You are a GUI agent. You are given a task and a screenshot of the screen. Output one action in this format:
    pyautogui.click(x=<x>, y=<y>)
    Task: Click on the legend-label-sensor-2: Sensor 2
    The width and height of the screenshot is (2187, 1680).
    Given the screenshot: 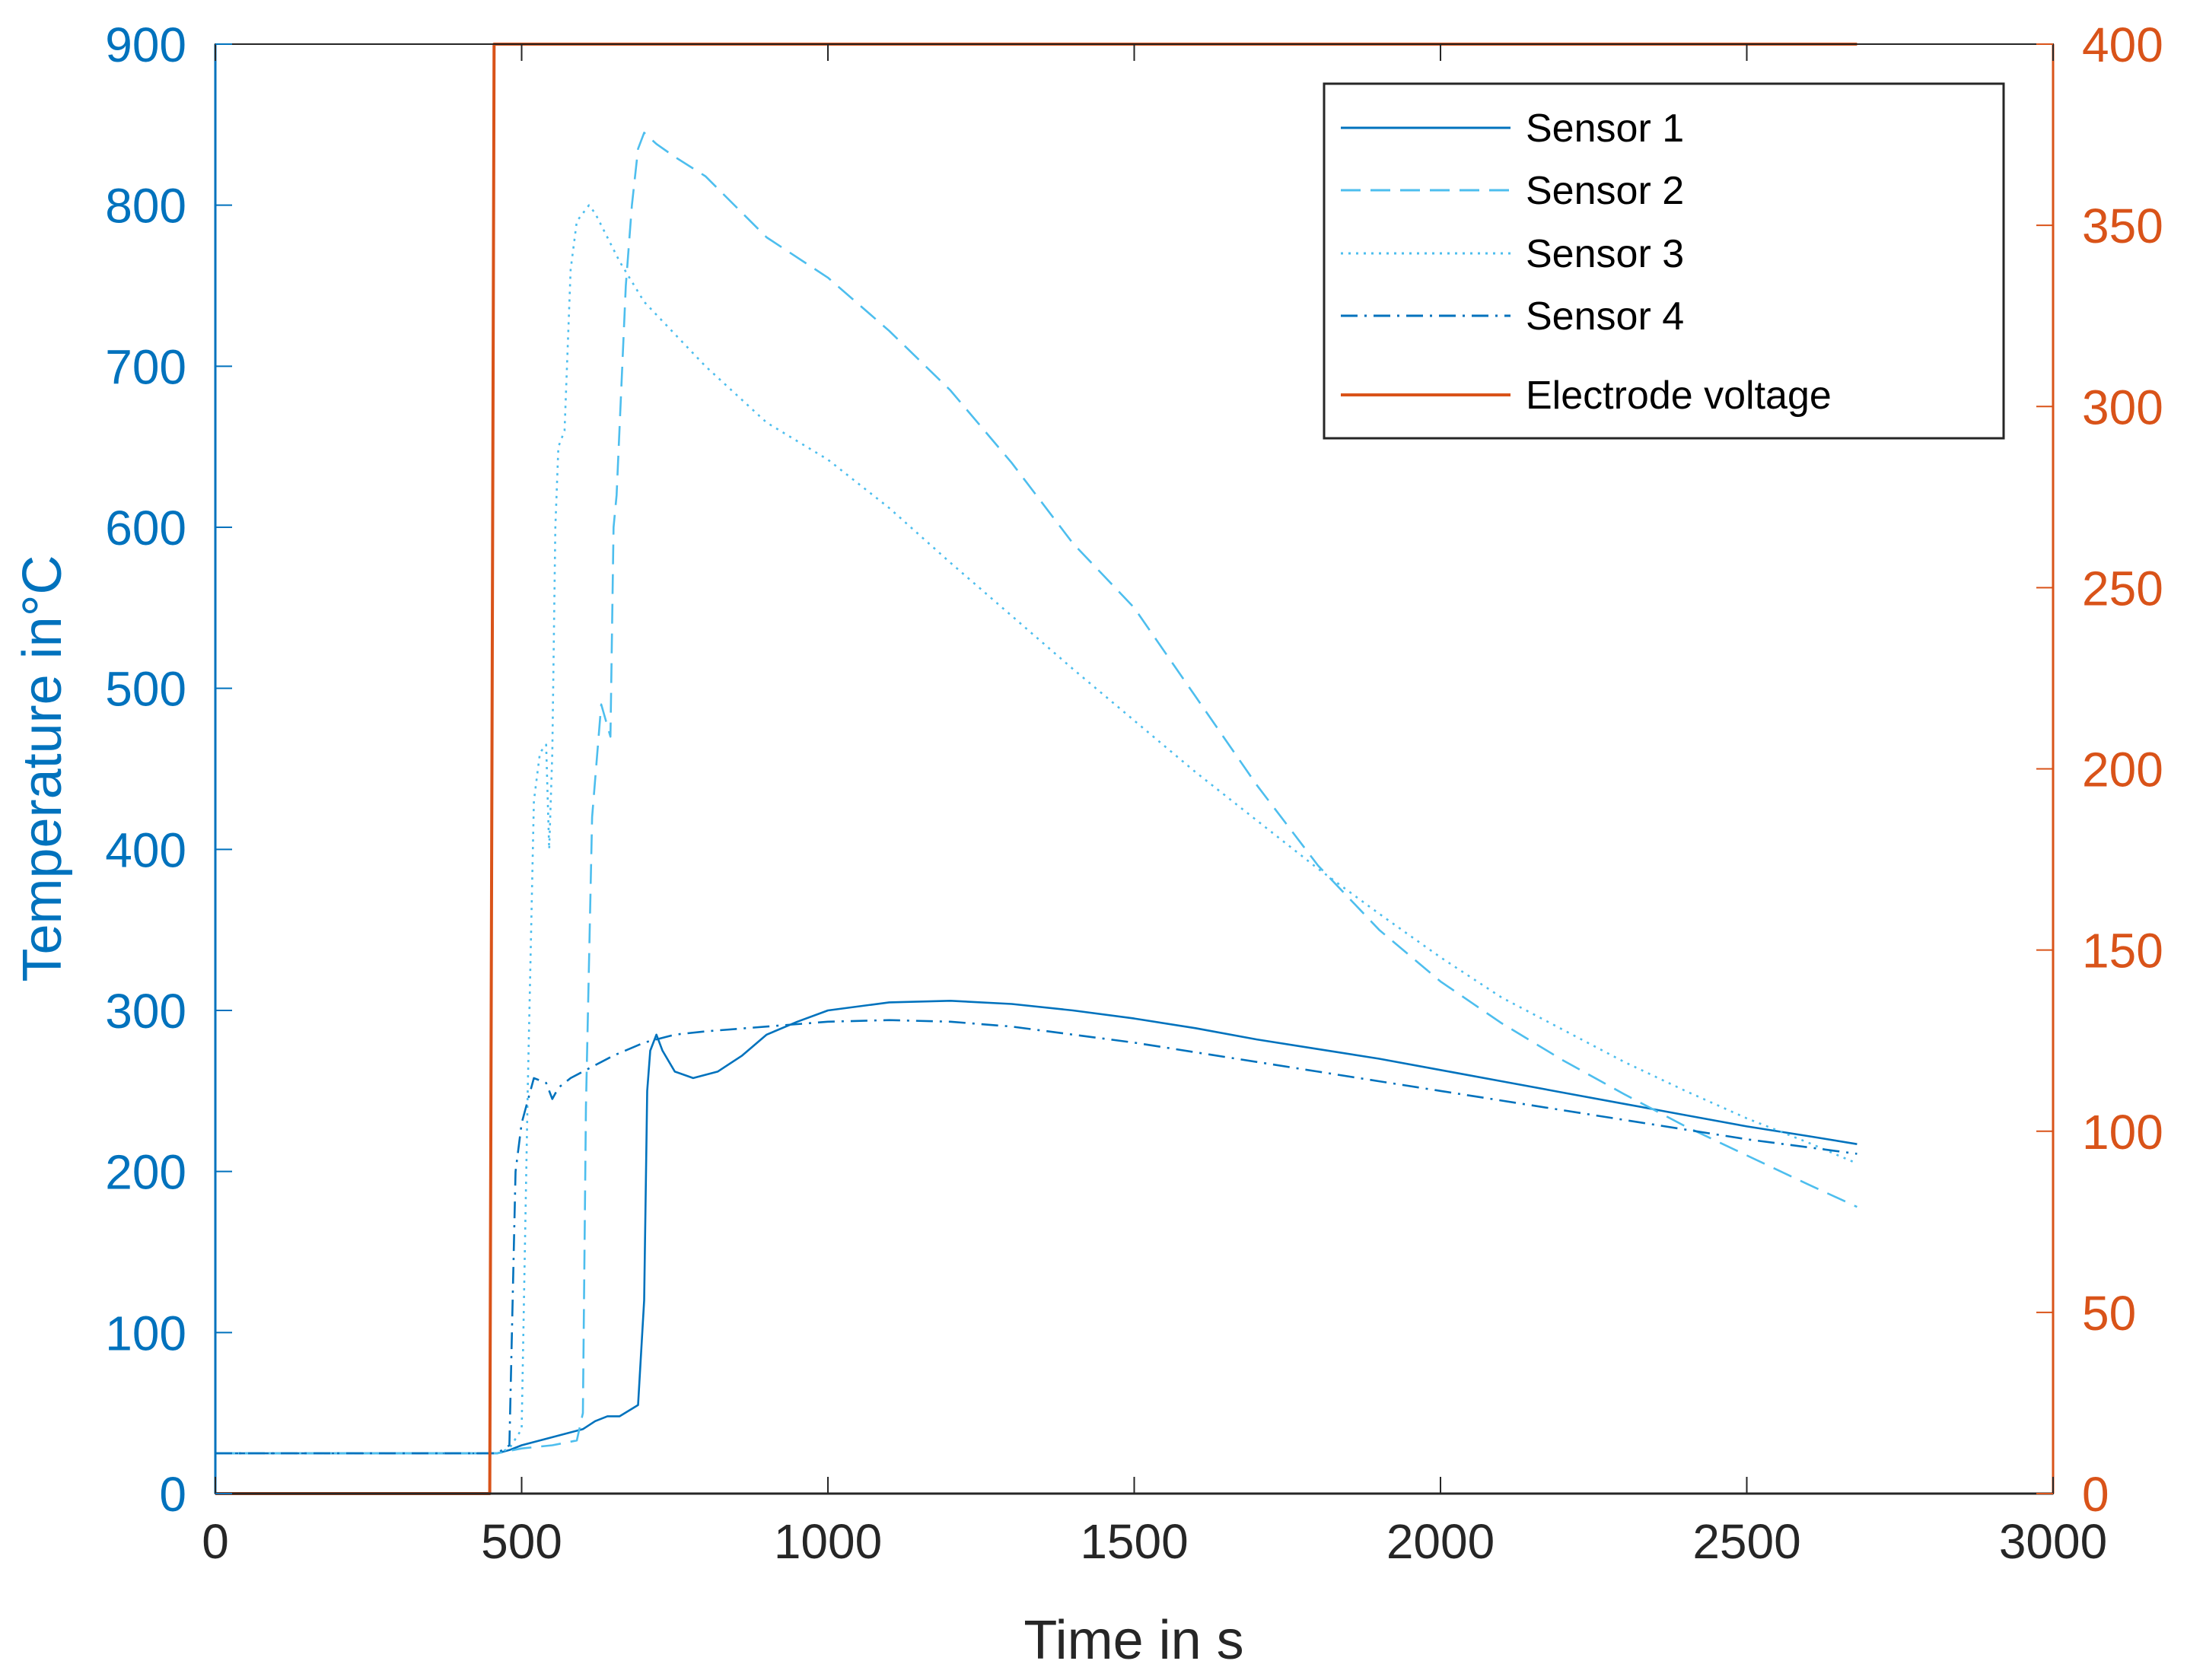 What is the action you would take?
    pyautogui.click(x=1605, y=191)
    